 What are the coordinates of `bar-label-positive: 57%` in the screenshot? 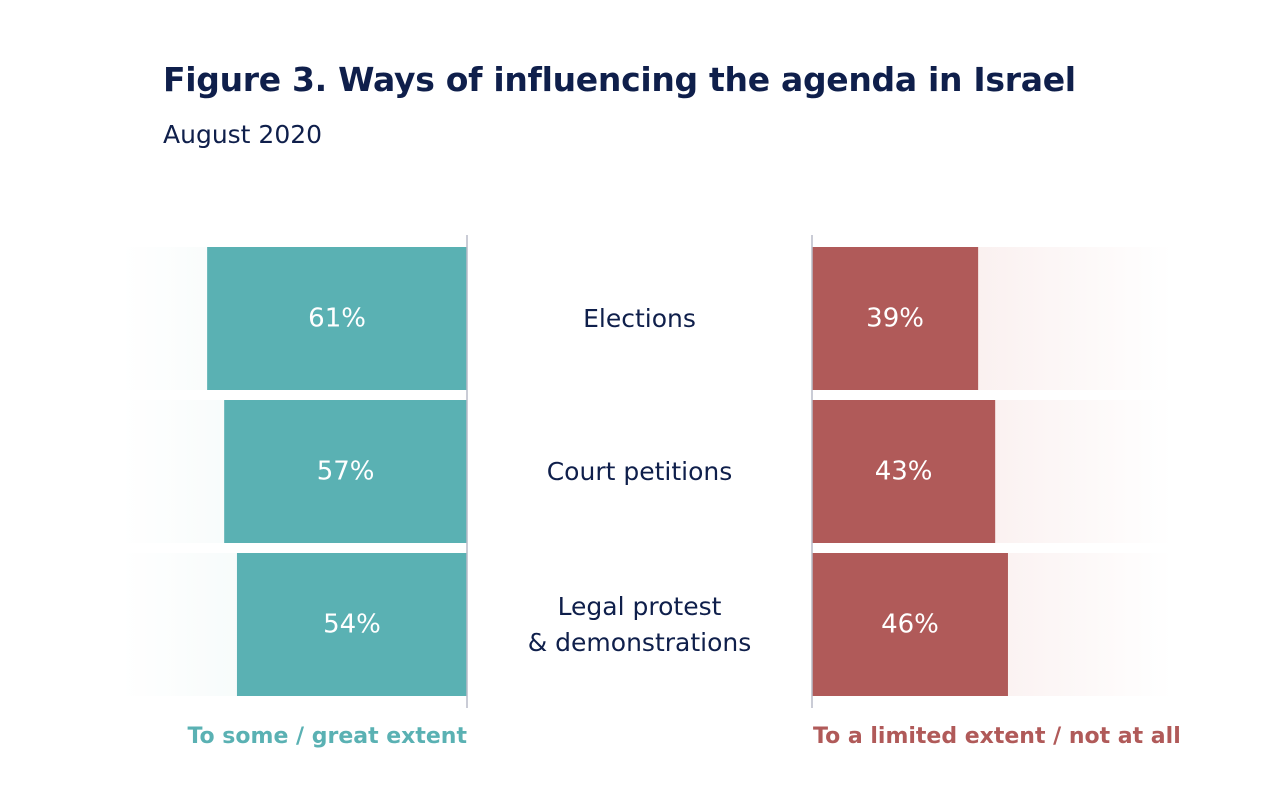 It's located at (346, 472).